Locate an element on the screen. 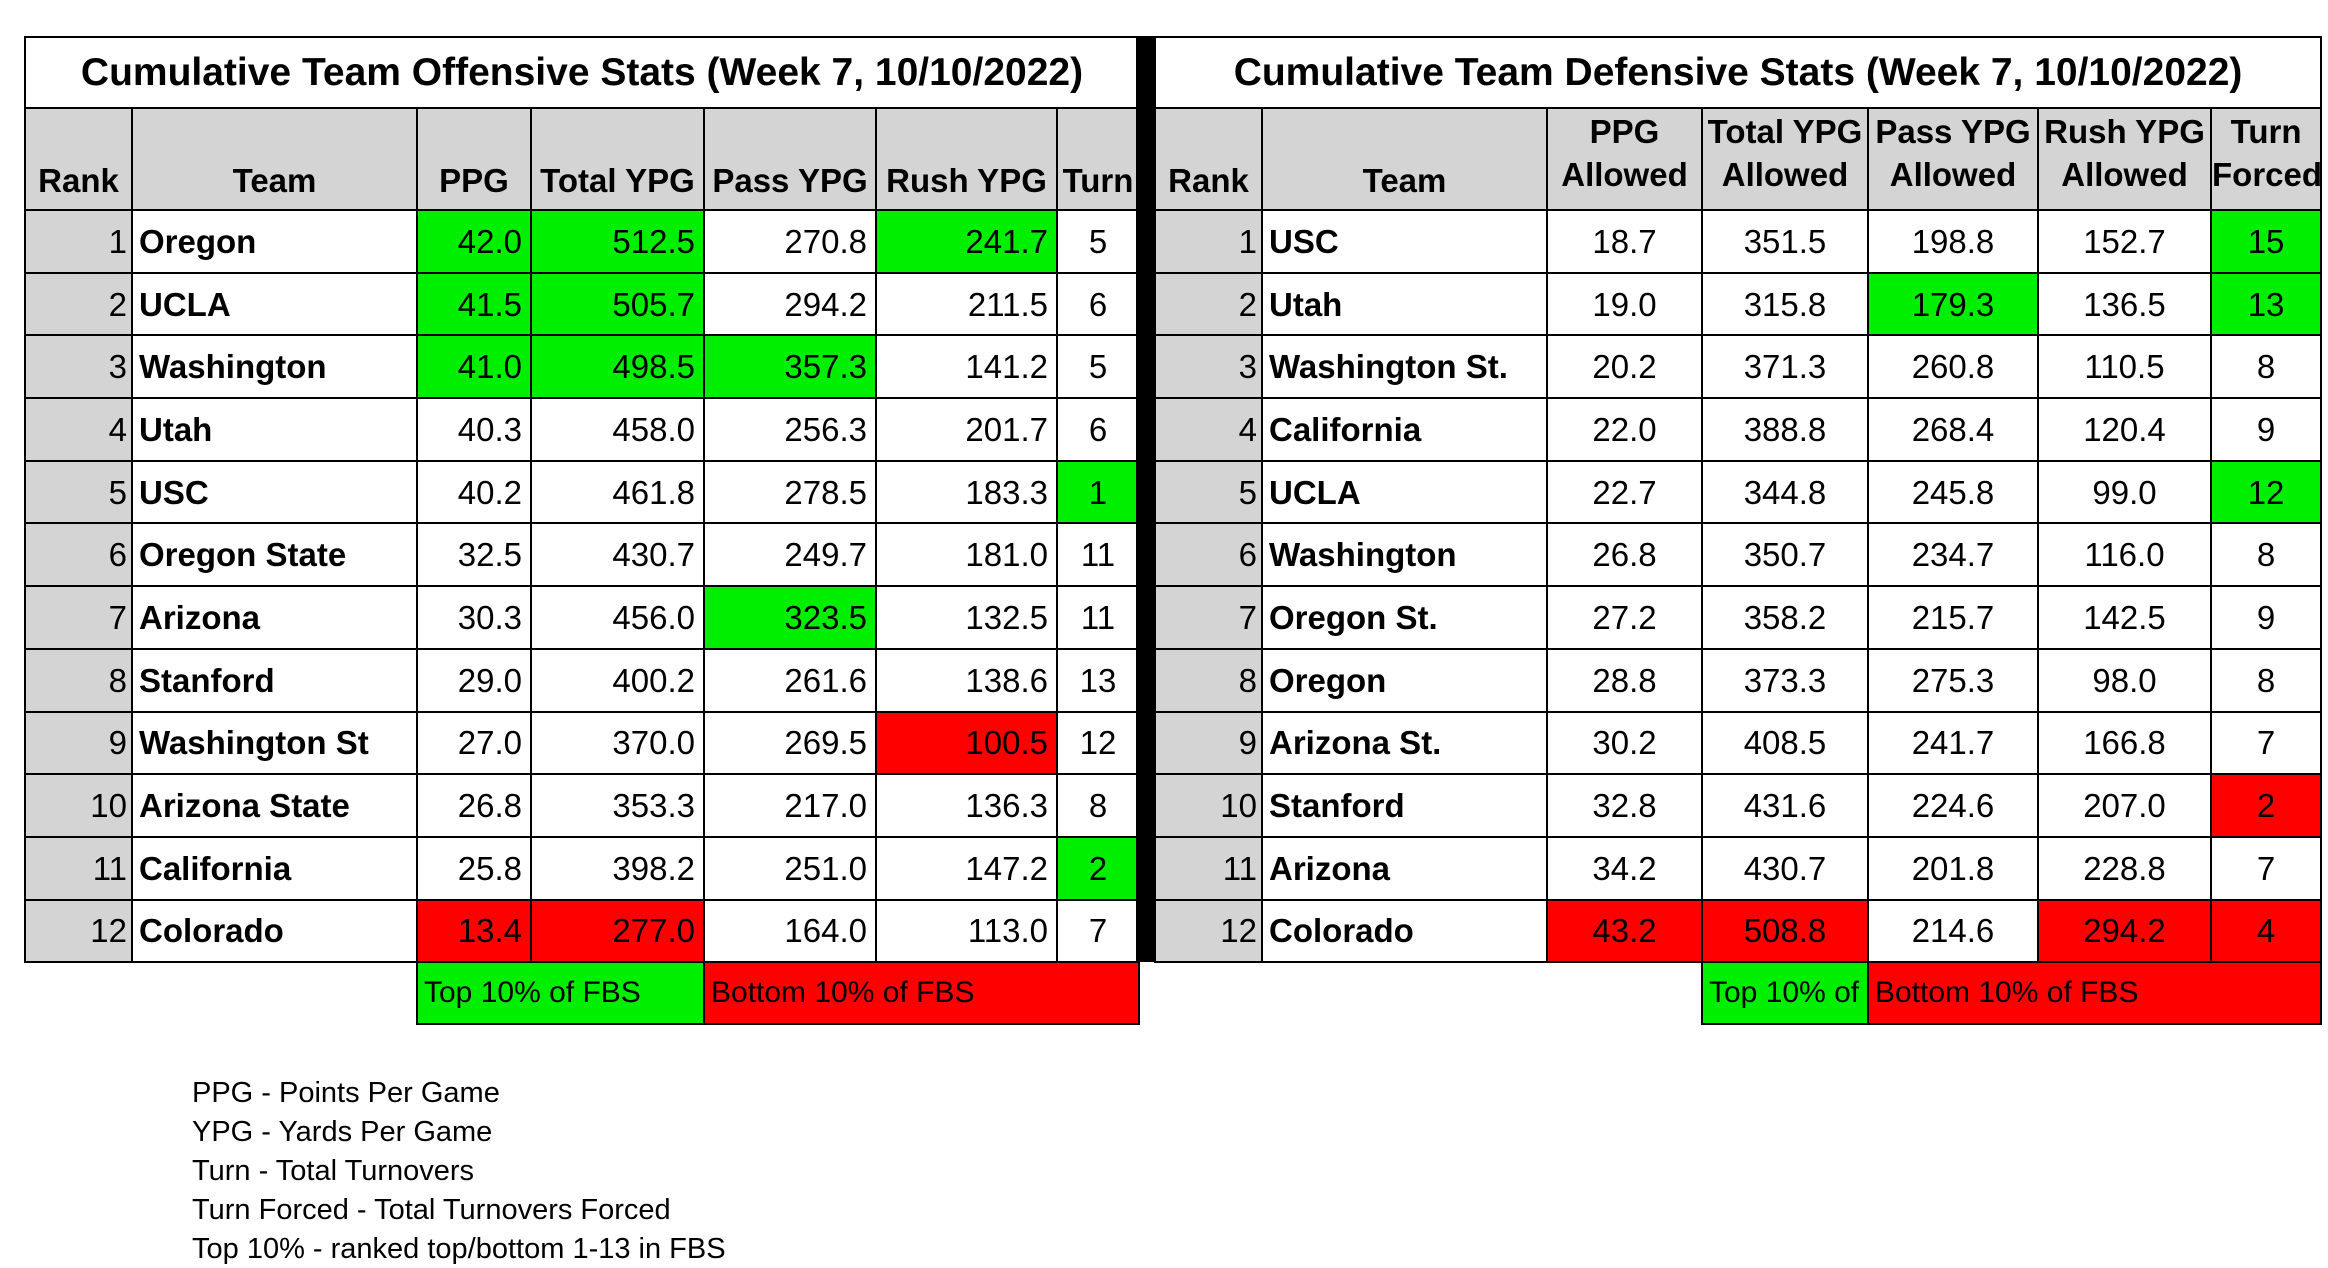 The image size is (2328, 1268). team-cell: USC is located at coordinates (1404, 241).